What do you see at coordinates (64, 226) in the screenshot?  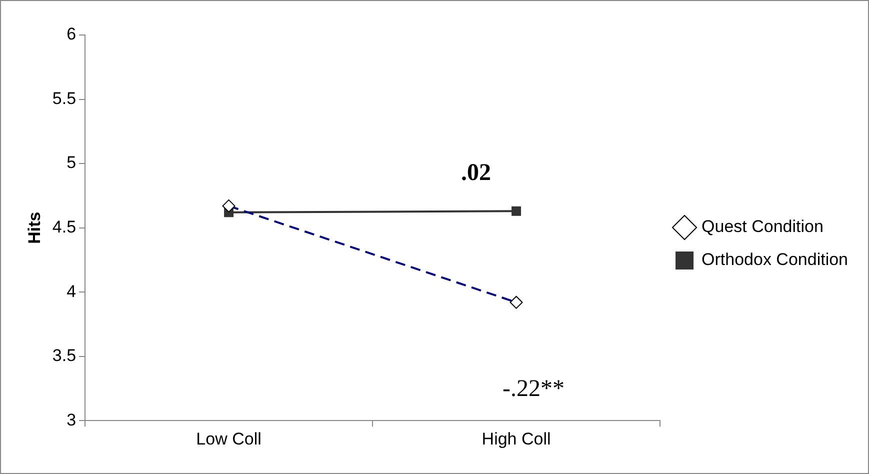 I see `y-tick-label: 4.5` at bounding box center [64, 226].